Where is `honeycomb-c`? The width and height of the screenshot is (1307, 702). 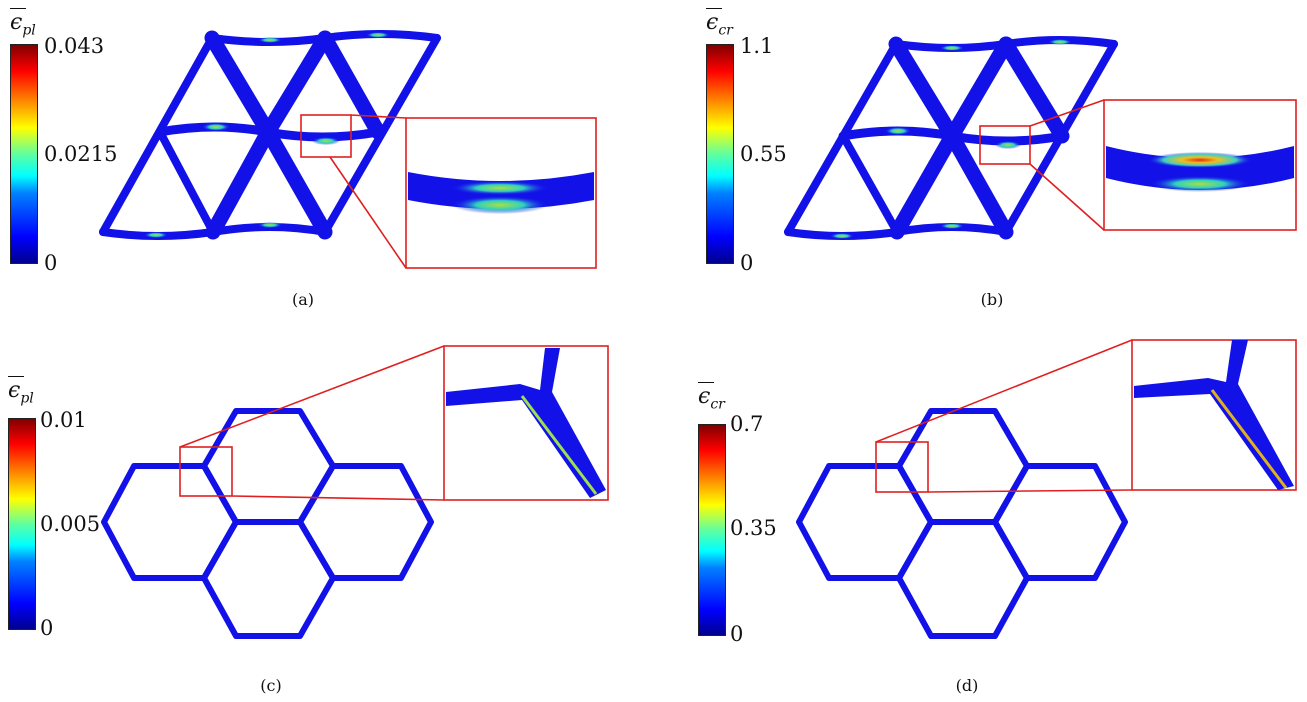
honeycomb-c is located at coordinates (267, 523).